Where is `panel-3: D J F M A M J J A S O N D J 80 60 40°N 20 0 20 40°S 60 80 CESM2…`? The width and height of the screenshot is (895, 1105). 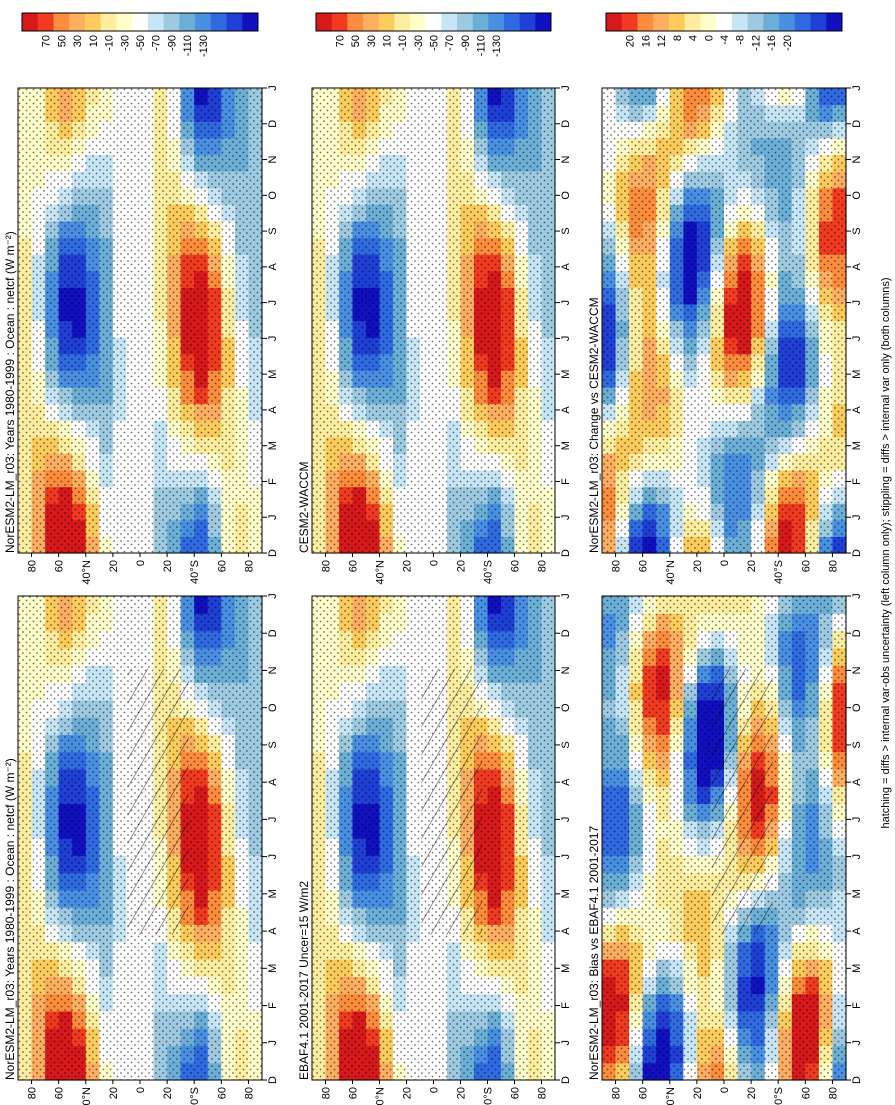 panel-3: D J F M A M J J A S O N D J 80 60 40°N 20 0 20 40°S 60 80 CESM2… is located at coordinates (434, 334).